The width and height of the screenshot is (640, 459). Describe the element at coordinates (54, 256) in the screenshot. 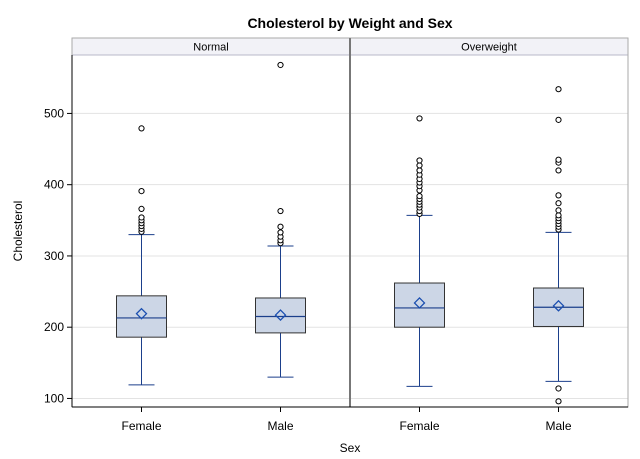

I see `y-tick-label: 300` at that location.